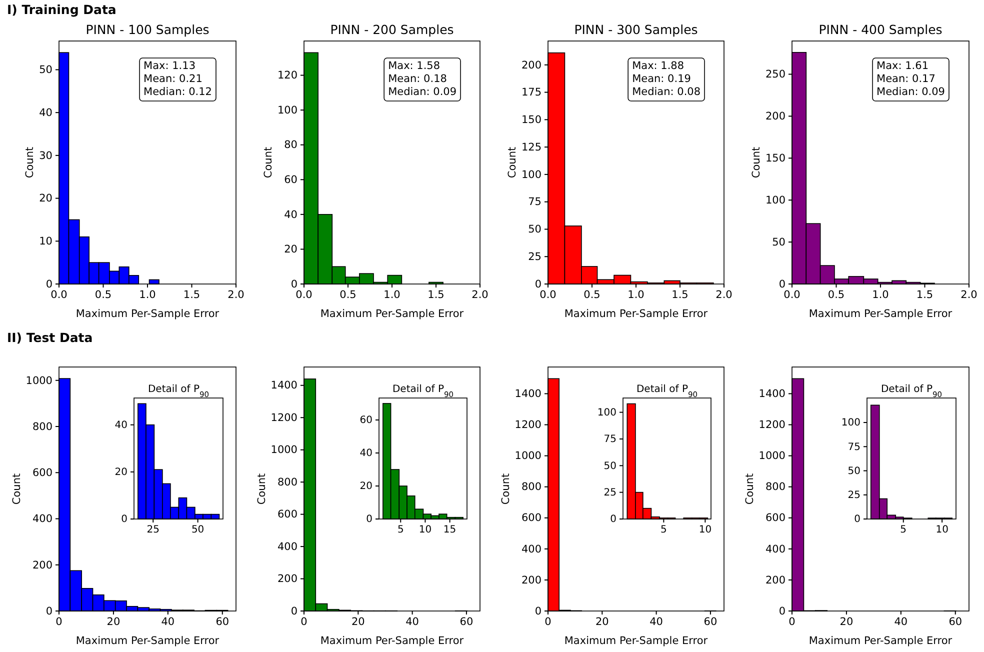 The width and height of the screenshot is (984, 652). I want to click on annotation: Median: 0.12, so click(178, 92).